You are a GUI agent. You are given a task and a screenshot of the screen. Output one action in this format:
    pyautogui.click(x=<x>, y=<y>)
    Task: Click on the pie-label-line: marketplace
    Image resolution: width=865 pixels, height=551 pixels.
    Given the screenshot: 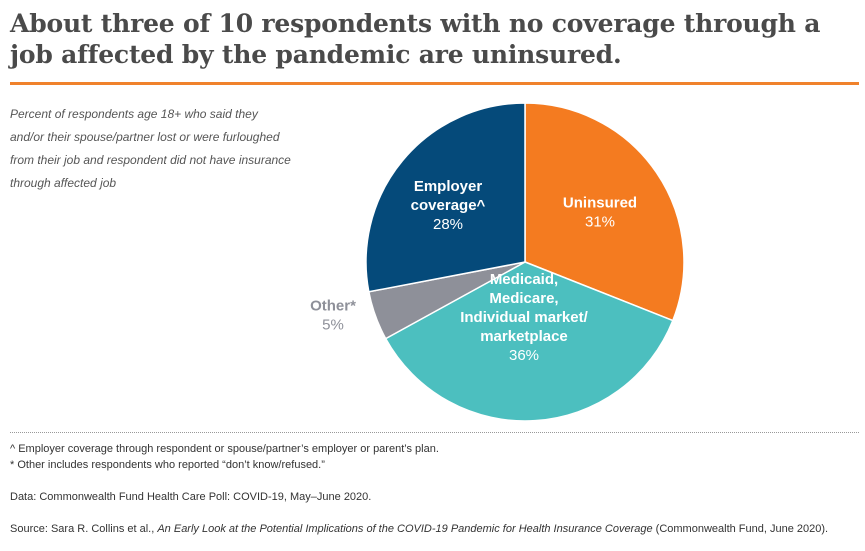 What is the action you would take?
    pyautogui.click(x=524, y=336)
    